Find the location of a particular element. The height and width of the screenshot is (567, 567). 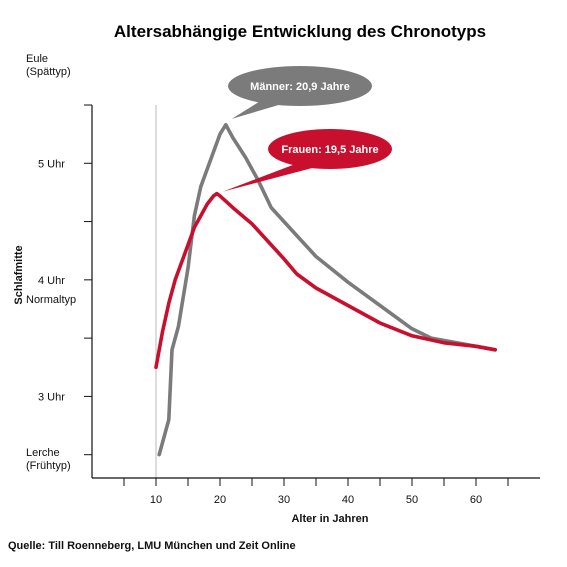

y-annotation-label: Eule is located at coordinates (37, 59).